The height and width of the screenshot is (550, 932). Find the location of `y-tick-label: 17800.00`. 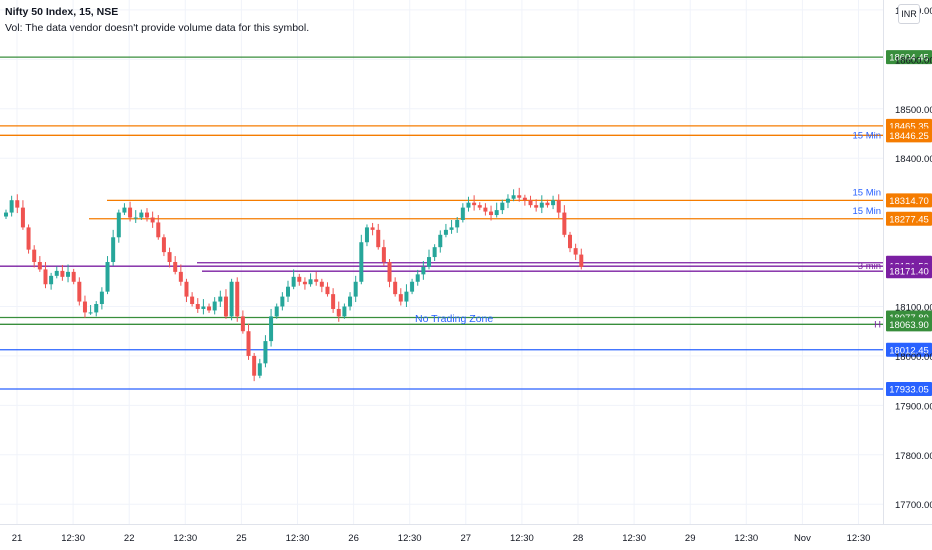

y-tick-label: 17800.00 is located at coordinates (913, 456).